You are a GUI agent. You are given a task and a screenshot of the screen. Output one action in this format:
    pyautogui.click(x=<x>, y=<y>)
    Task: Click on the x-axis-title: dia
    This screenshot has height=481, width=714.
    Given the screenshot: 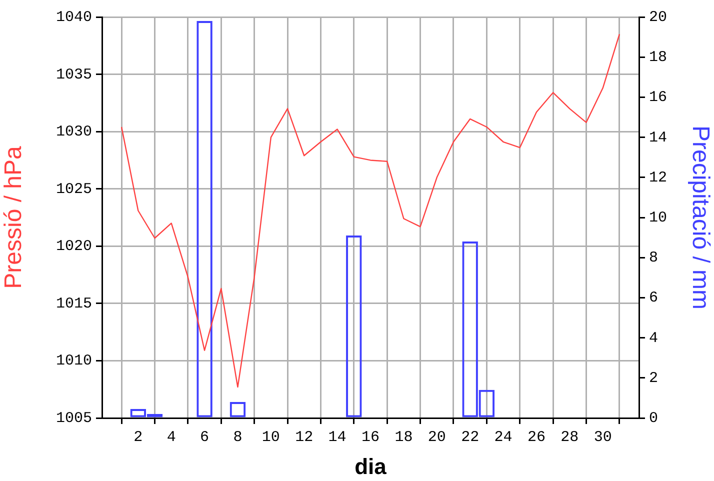 What is the action you would take?
    pyautogui.click(x=371, y=466)
    